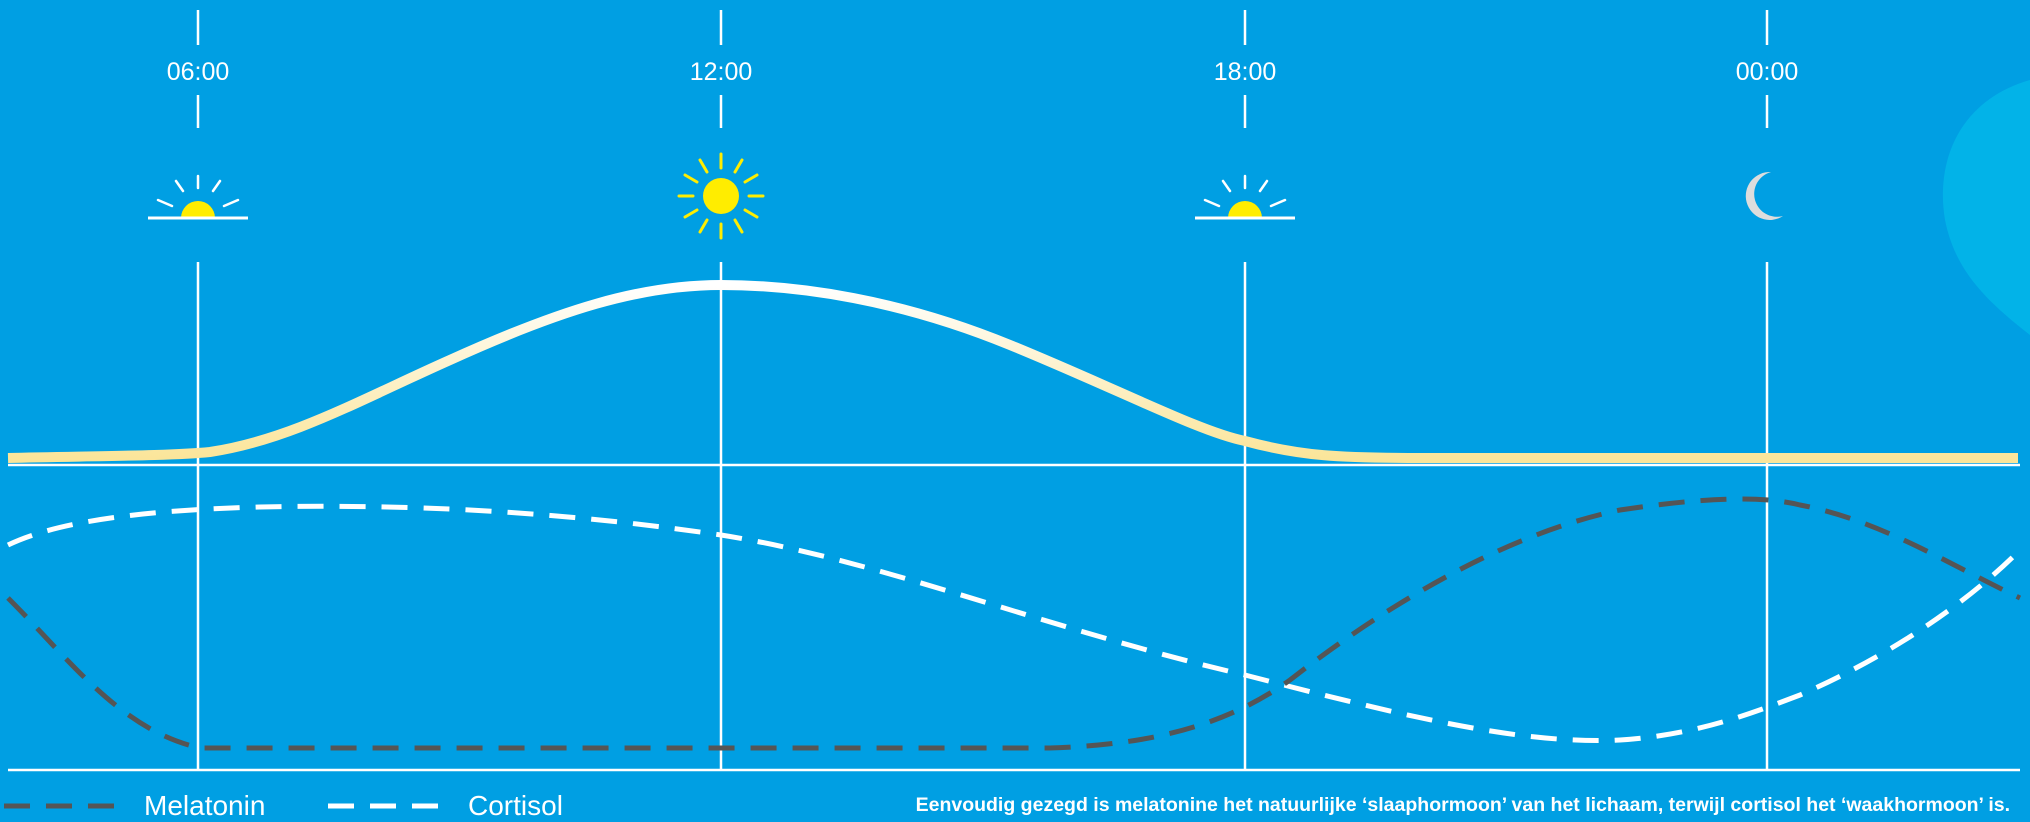 The image size is (2030, 822). I want to click on legend-cortisol-swatch, so click(389, 805).